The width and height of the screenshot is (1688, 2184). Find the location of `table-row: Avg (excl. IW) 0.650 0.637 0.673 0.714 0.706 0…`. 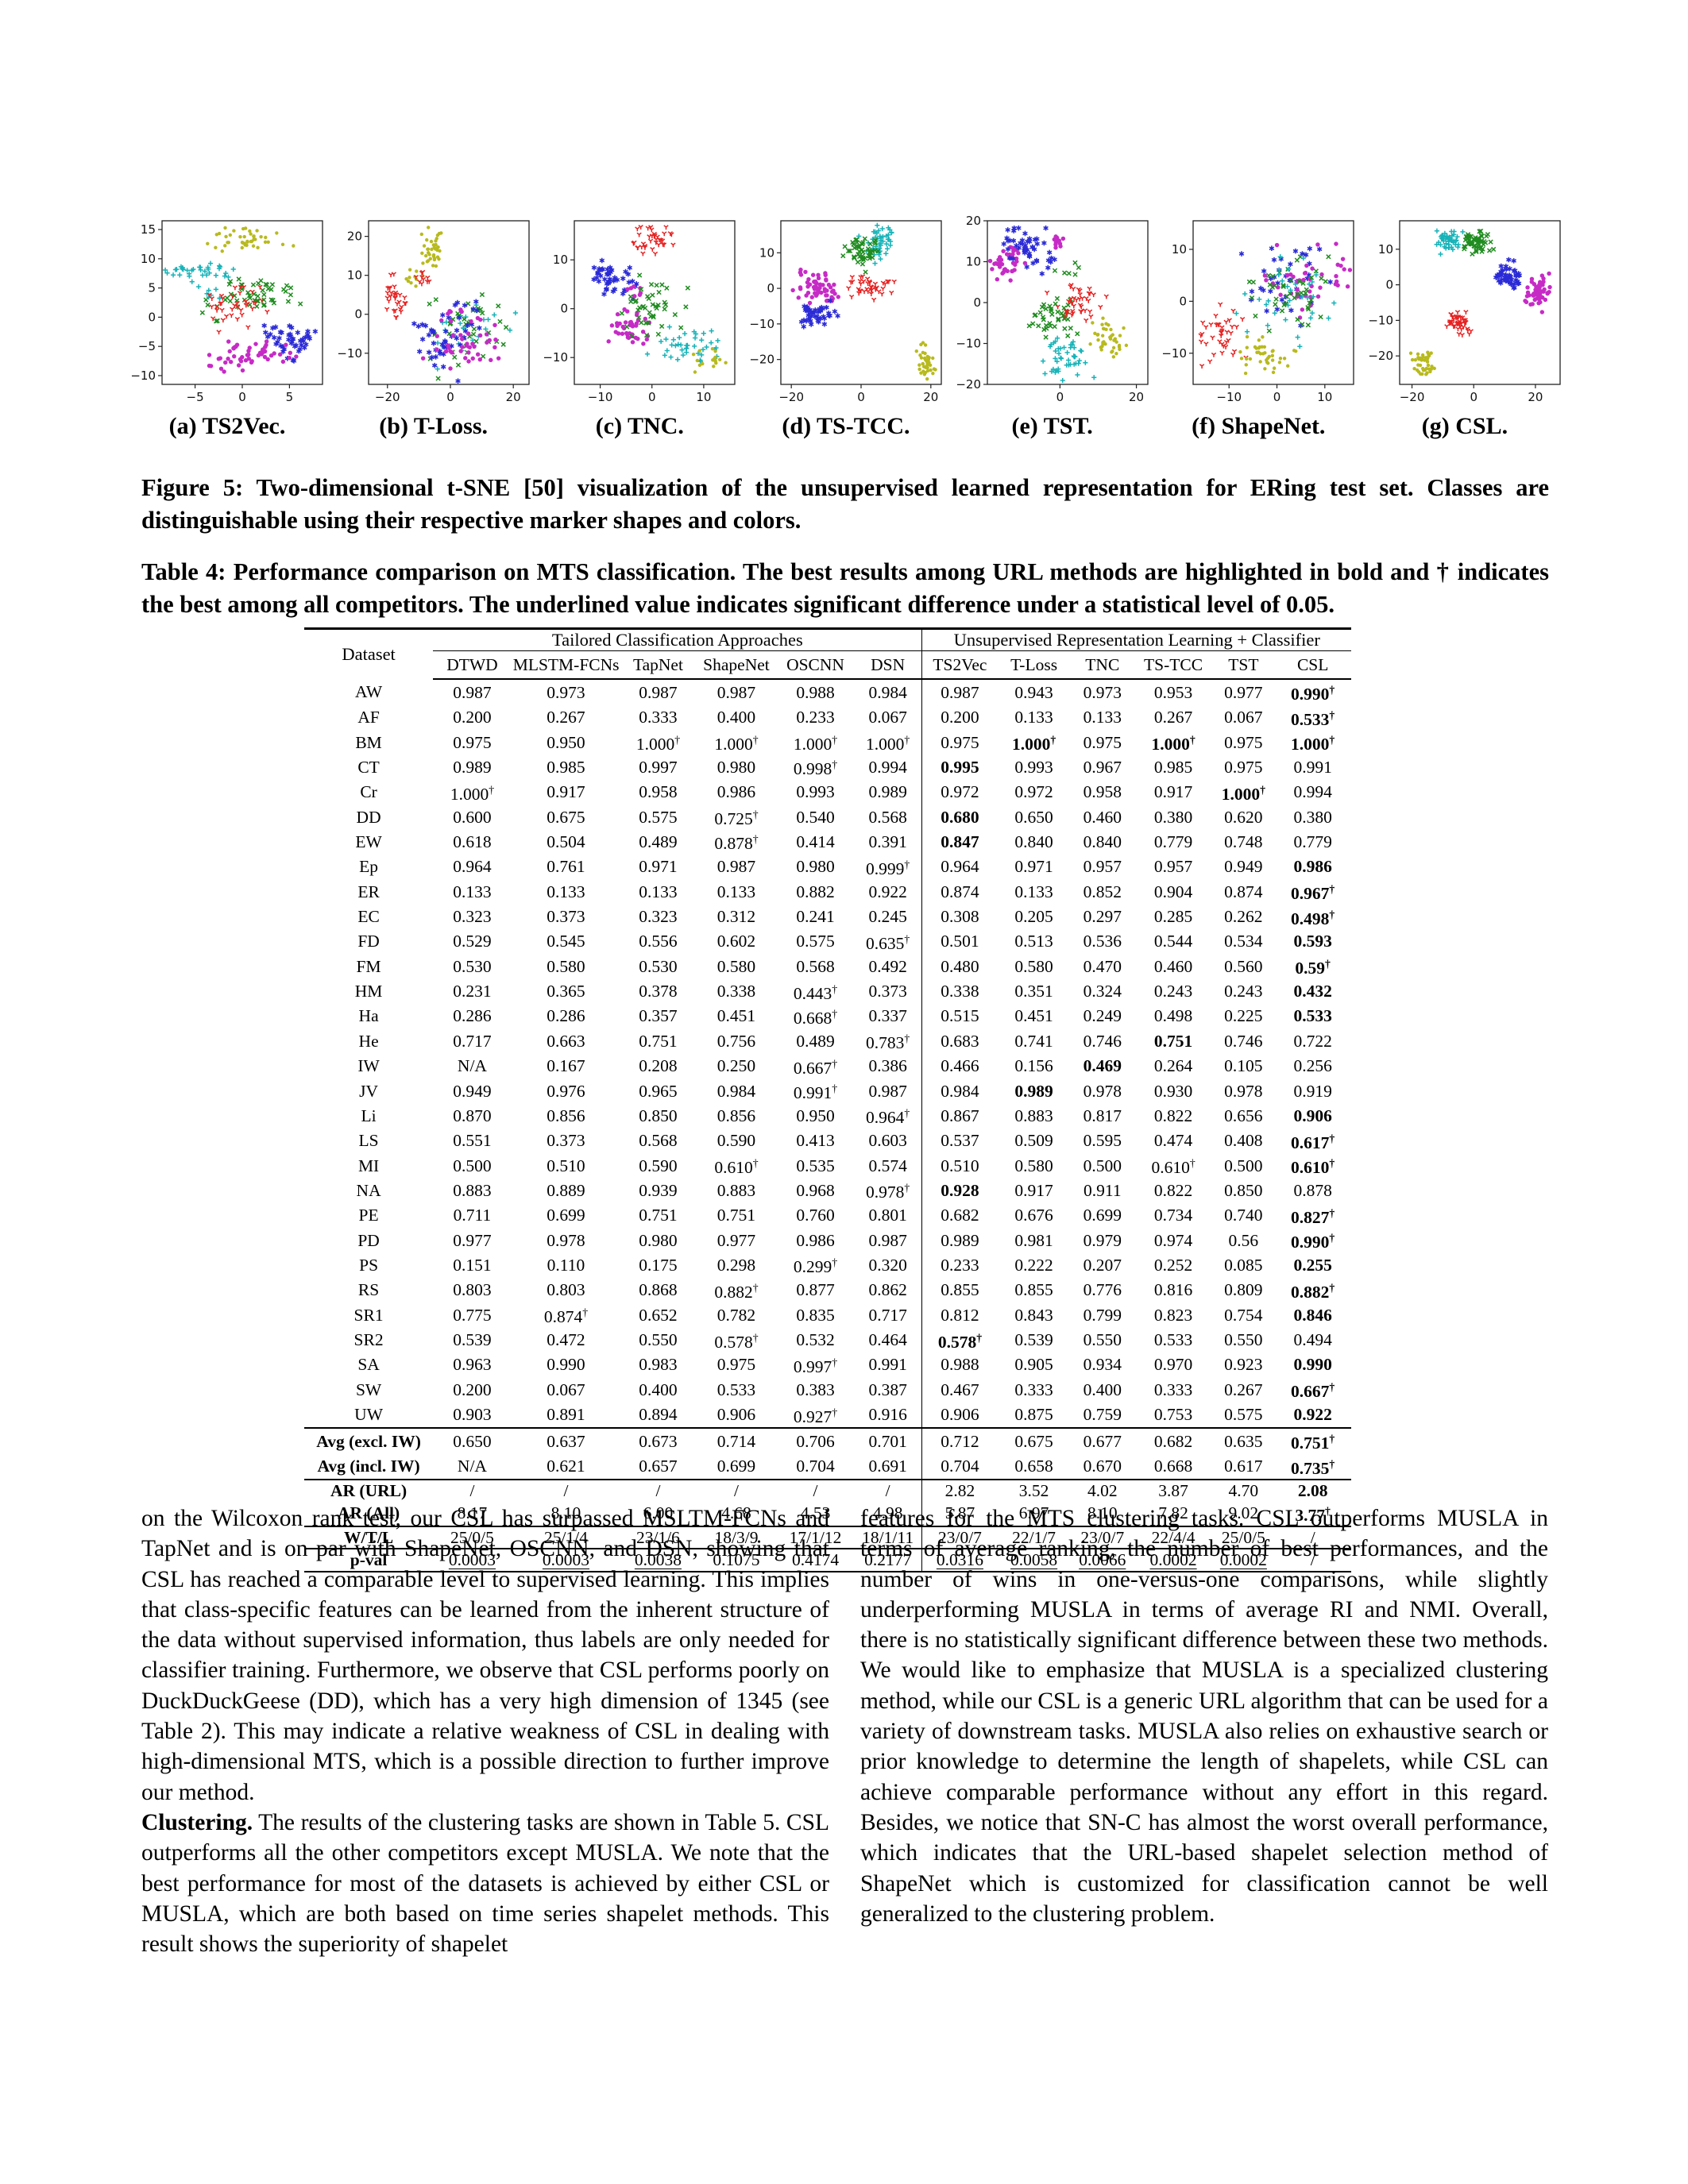

table-row: Avg (excl. IW) 0.650 0.637 0.673 0.714 0.706 0… is located at coordinates (827, 1440).